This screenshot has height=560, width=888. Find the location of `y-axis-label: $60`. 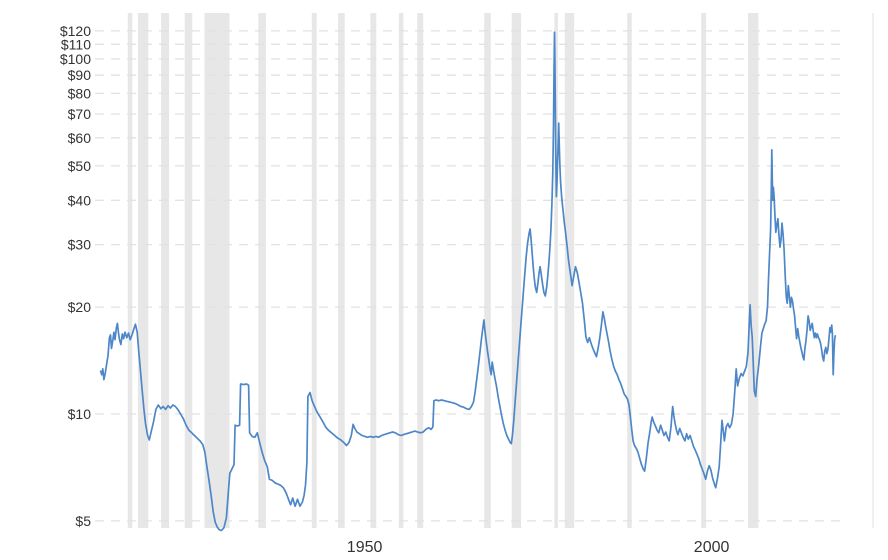

y-axis-label: $60 is located at coordinates (80, 138).